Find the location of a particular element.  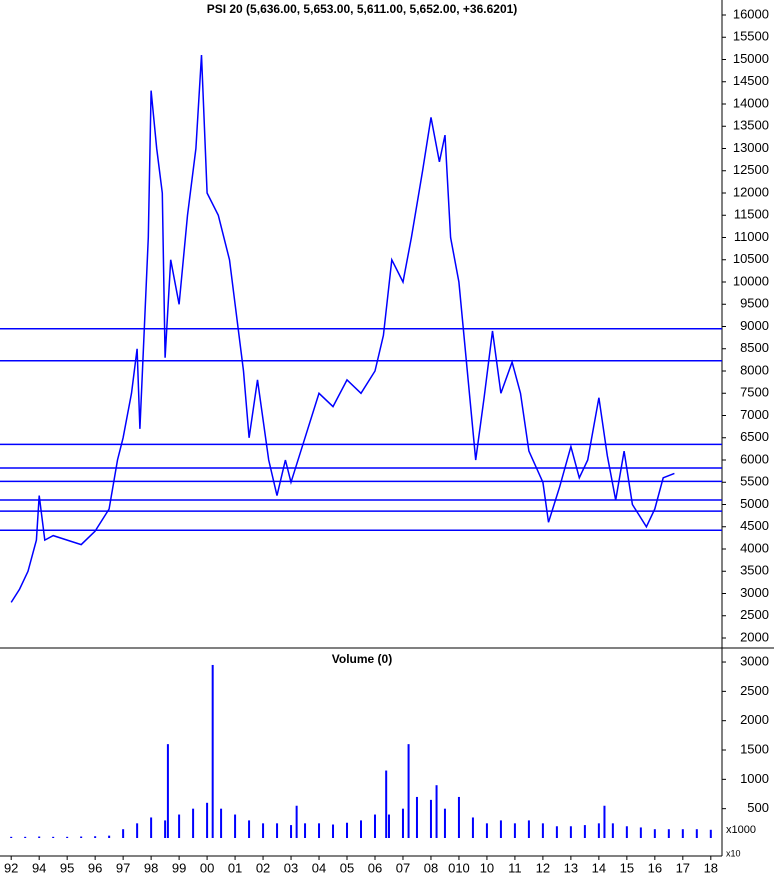

y-tick-label: 11000 is located at coordinates (751, 236).